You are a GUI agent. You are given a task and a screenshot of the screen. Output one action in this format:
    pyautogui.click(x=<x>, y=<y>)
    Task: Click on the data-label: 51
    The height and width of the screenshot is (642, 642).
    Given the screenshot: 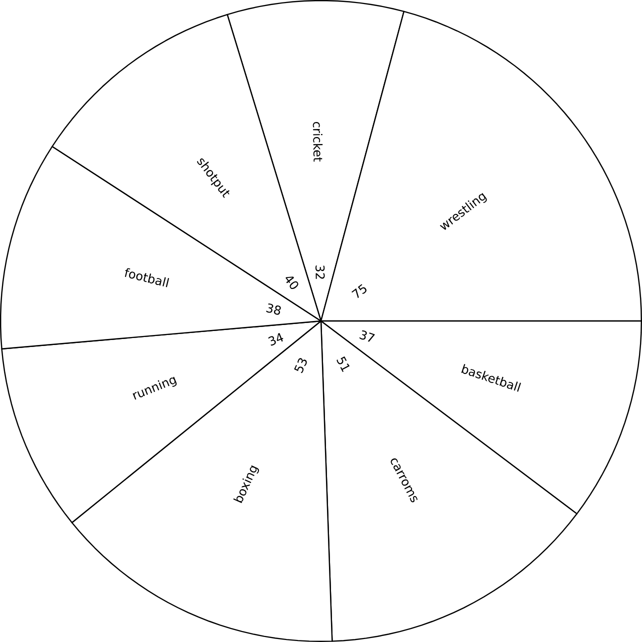 What is the action you would take?
    pyautogui.click(x=343, y=364)
    